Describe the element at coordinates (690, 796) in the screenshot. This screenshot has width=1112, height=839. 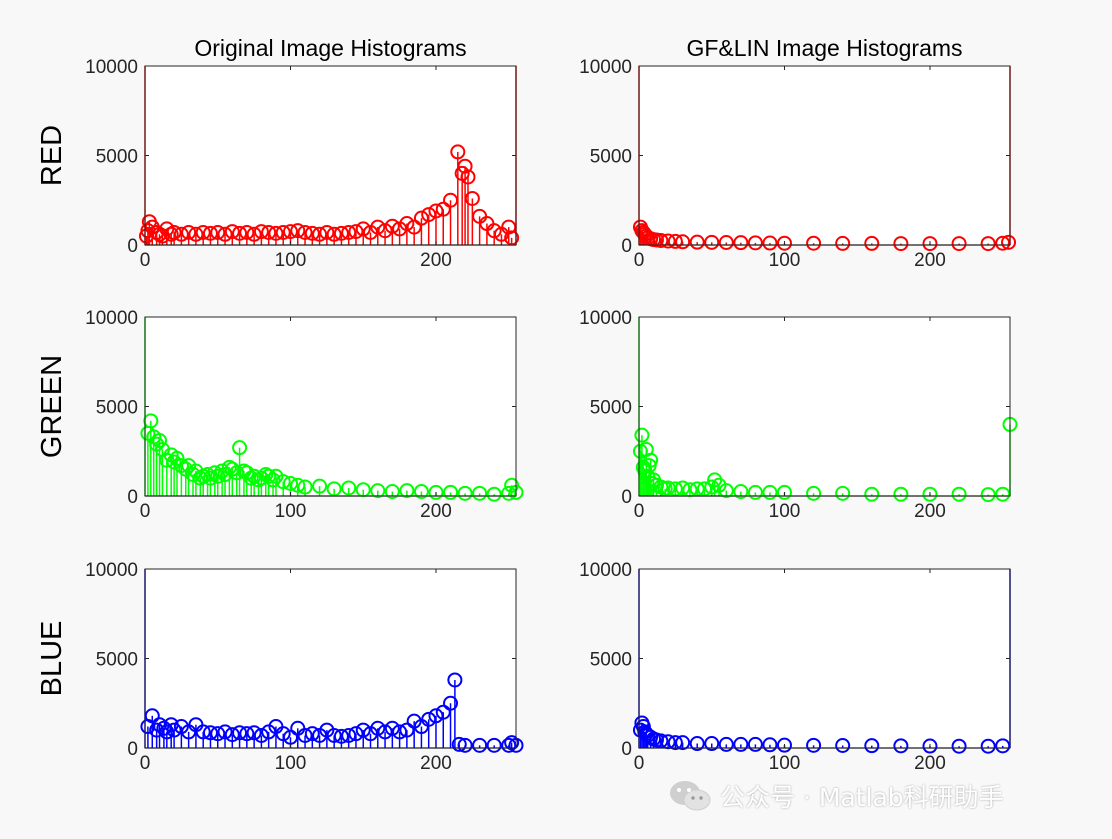
I see `wechat-icon` at that location.